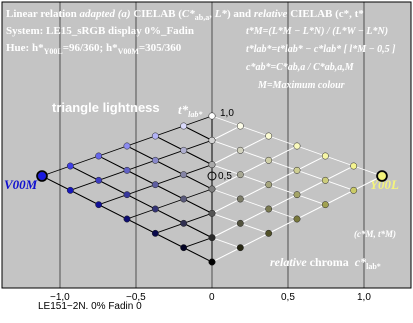  I want to click on x-tick-labels: −1,0 −0,5 0 0,5 1,0, so click(210, 297).